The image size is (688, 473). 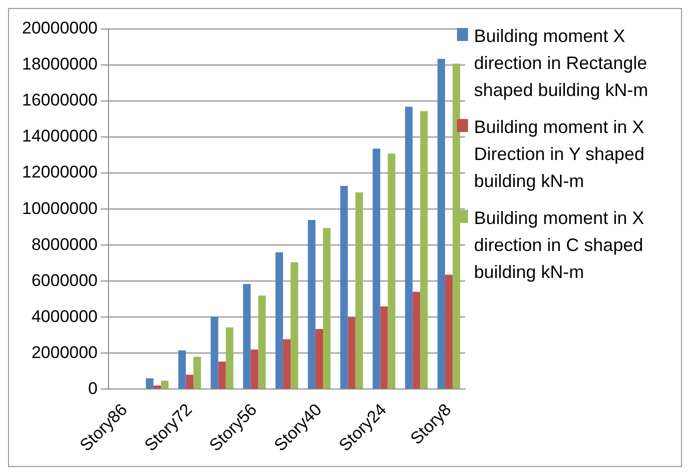 What do you see at coordinates (60, 28) in the screenshot?
I see `y-tick-label: 20000000` at bounding box center [60, 28].